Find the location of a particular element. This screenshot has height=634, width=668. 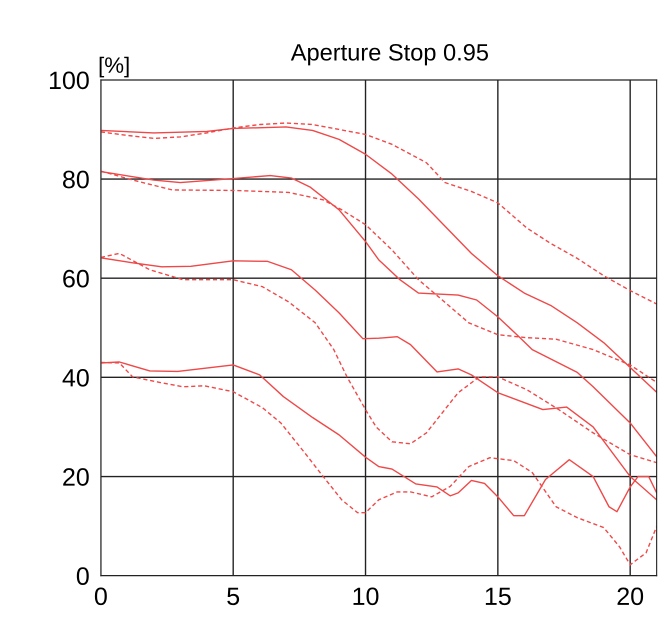

x-tick-label: 5 is located at coordinates (233, 597).